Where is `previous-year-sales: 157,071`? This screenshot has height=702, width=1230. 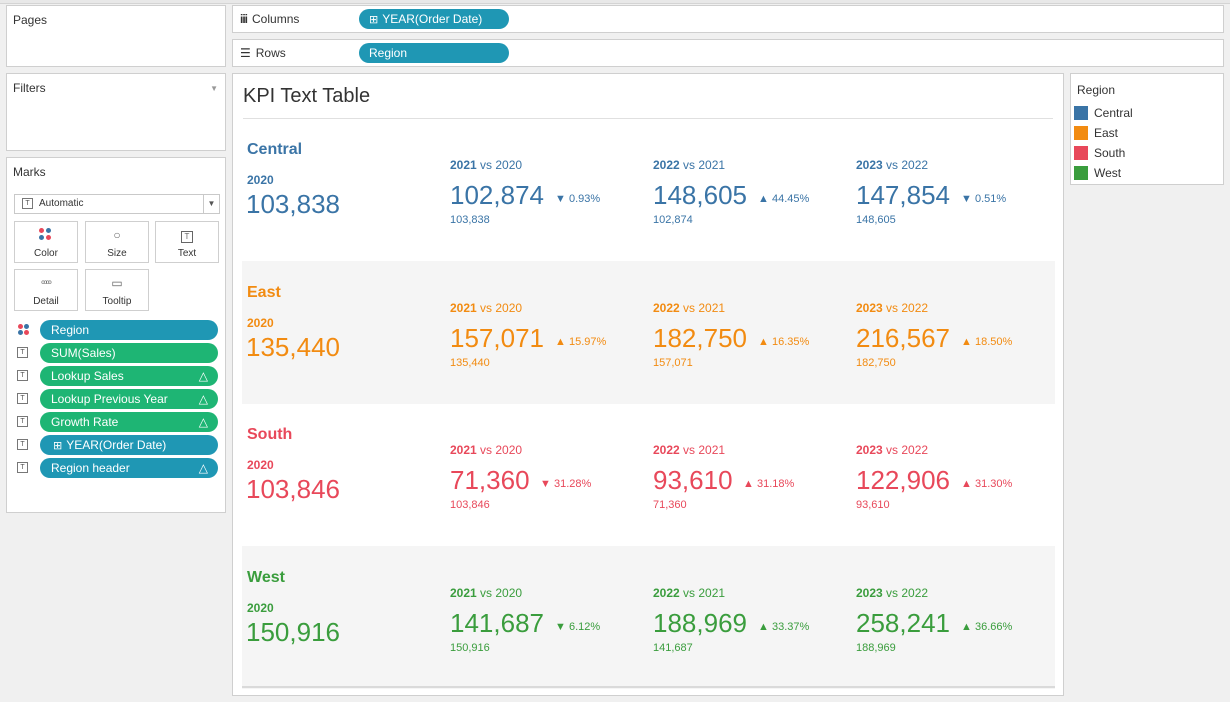
previous-year-sales: 157,071 is located at coordinates (673, 363).